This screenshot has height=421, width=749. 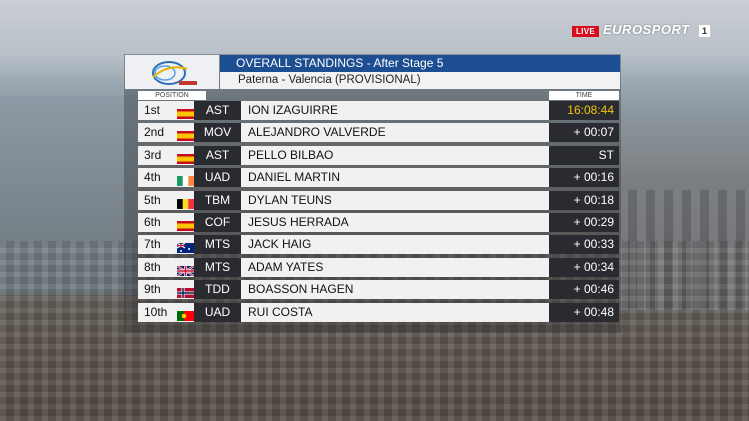 I want to click on rider-name: DYLAN TEUNS, so click(x=395, y=200).